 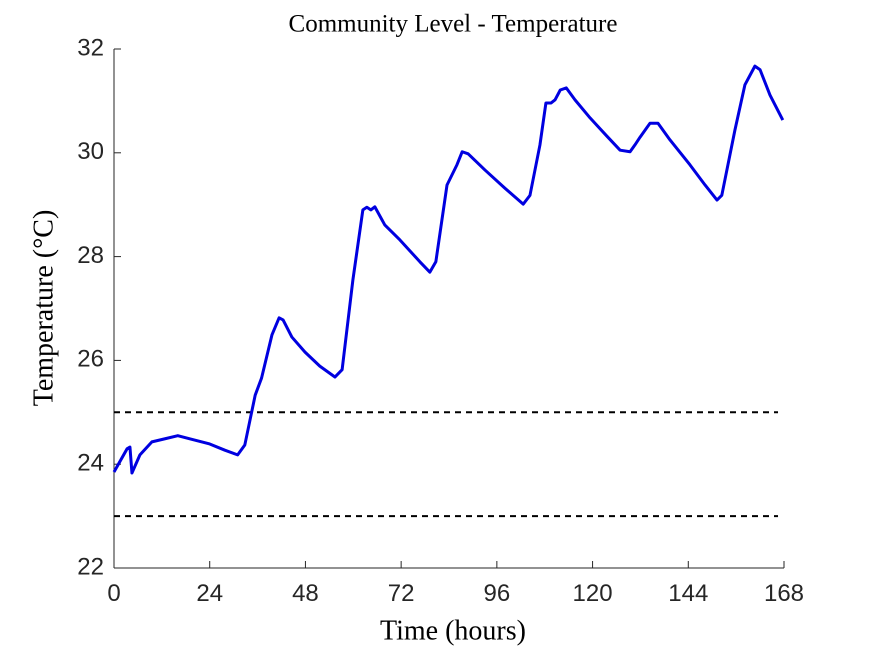 What do you see at coordinates (113, 593) in the screenshot?
I see `x-tick-label: 0` at bounding box center [113, 593].